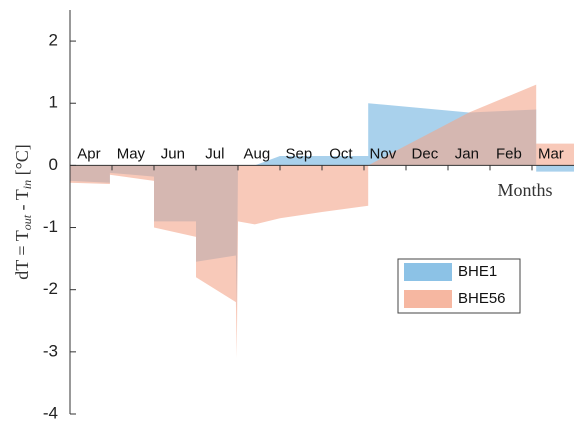  Describe the element at coordinates (524, 190) in the screenshot. I see `x-axis-label: Months` at that location.